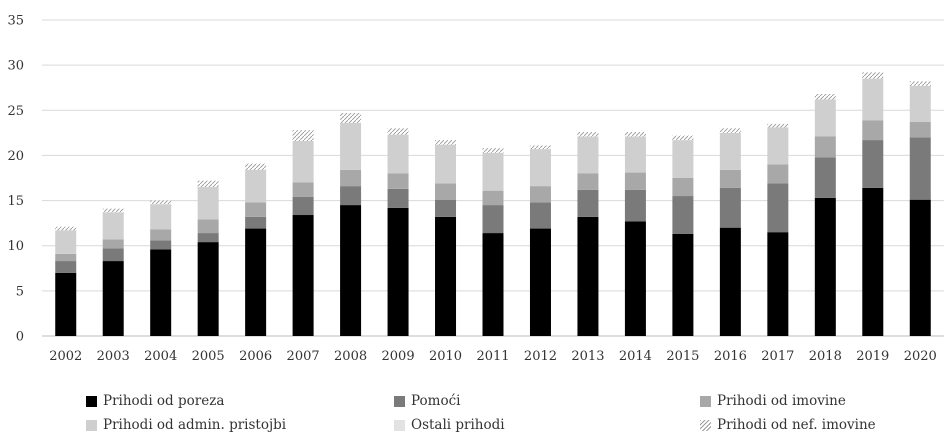 Image resolution: width=944 pixels, height=439 pixels. What do you see at coordinates (635, 356) in the screenshot?
I see `x-tick-label: 2014` at bounding box center [635, 356].